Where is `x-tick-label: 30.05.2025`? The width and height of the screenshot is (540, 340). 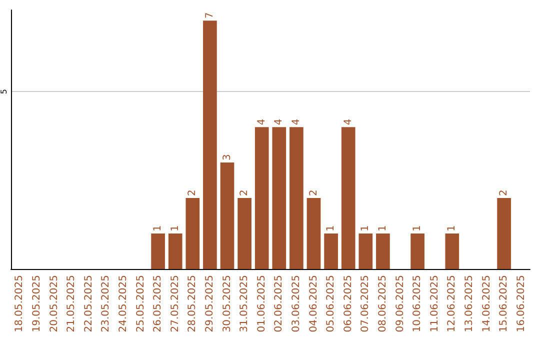 x-tick-label: 30.05.2025 is located at coordinates (227, 303).